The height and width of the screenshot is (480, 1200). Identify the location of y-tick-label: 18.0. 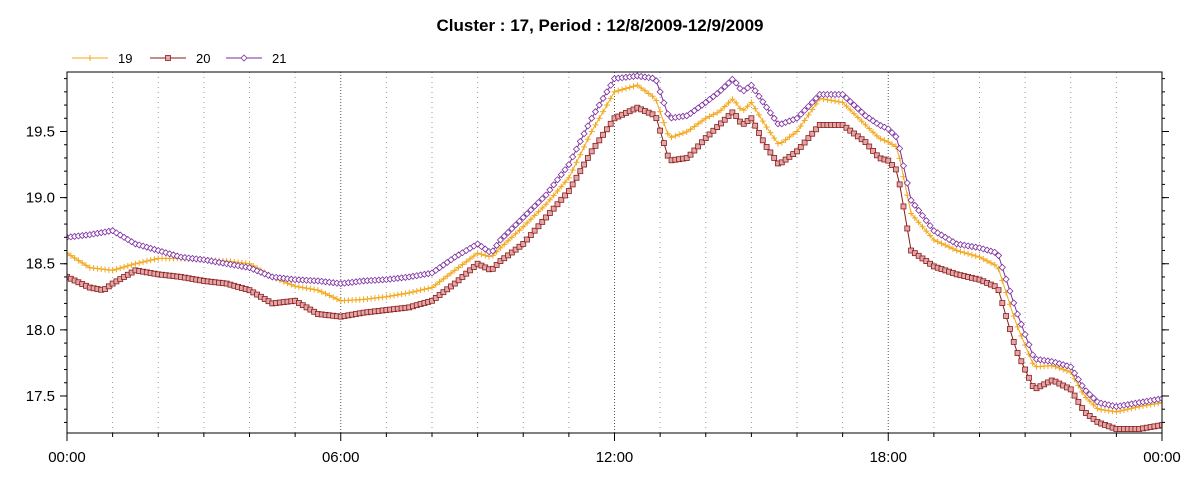
(40, 330).